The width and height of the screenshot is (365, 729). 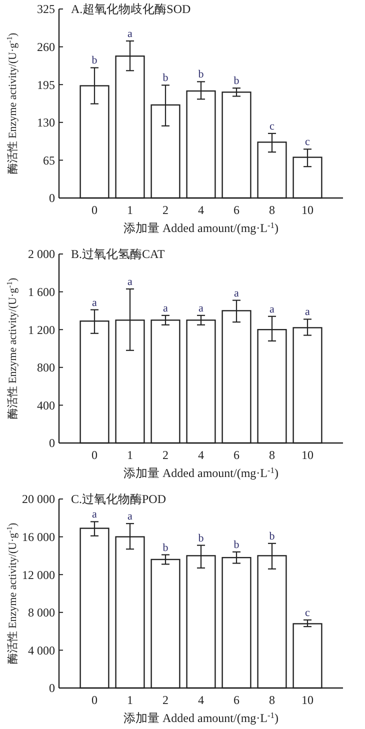 What do you see at coordinates (118, 254) in the screenshot?
I see `chart-title: B.过氧化氢酶CAT` at bounding box center [118, 254].